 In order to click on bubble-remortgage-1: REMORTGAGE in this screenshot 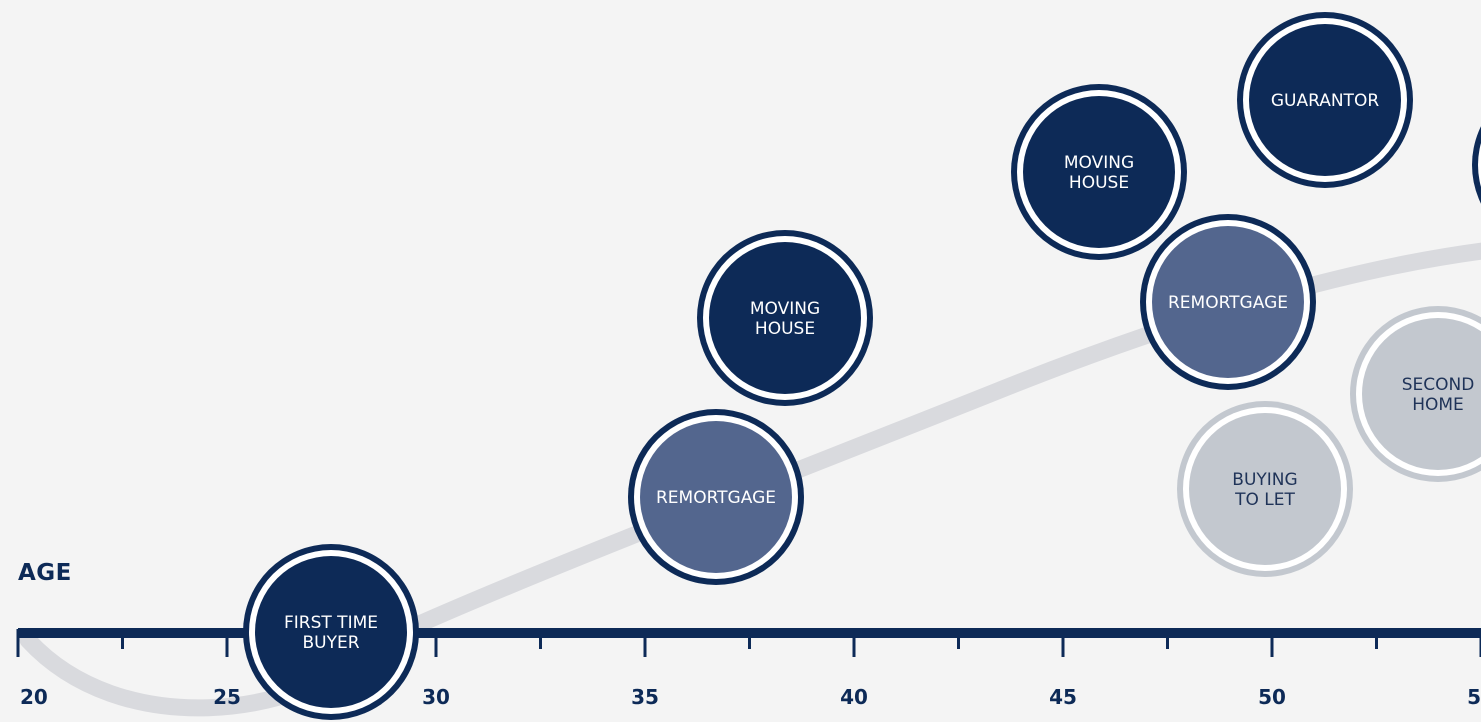, I will do `click(716, 497)`.